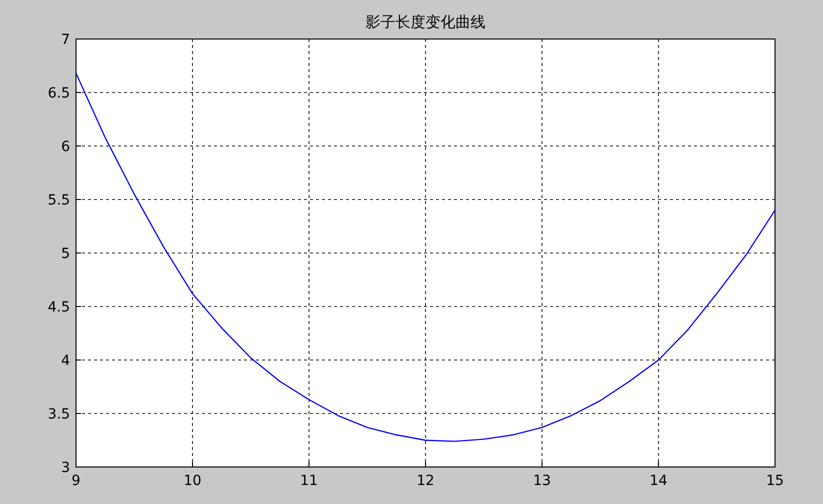 Image resolution: width=823 pixels, height=504 pixels. Describe the element at coordinates (59, 200) in the screenshot. I see `y-tick-label: 5.5` at that location.